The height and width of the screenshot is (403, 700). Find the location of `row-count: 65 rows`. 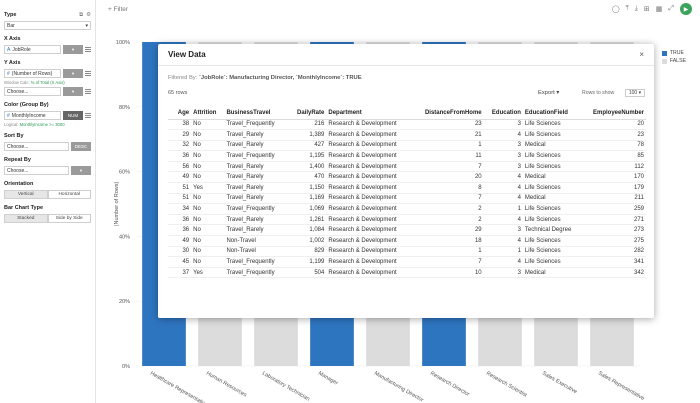

row-count: 65 rows is located at coordinates (178, 93).